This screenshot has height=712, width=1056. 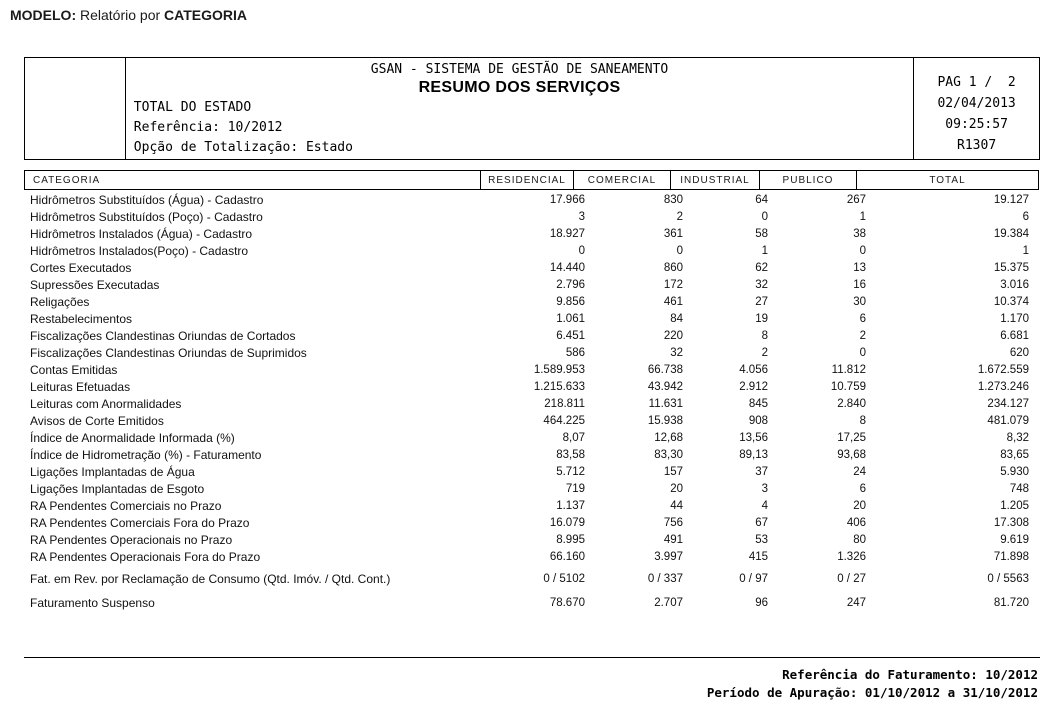 What do you see at coordinates (206, 15) in the screenshot?
I see `model-category: CATEGORIA` at bounding box center [206, 15].